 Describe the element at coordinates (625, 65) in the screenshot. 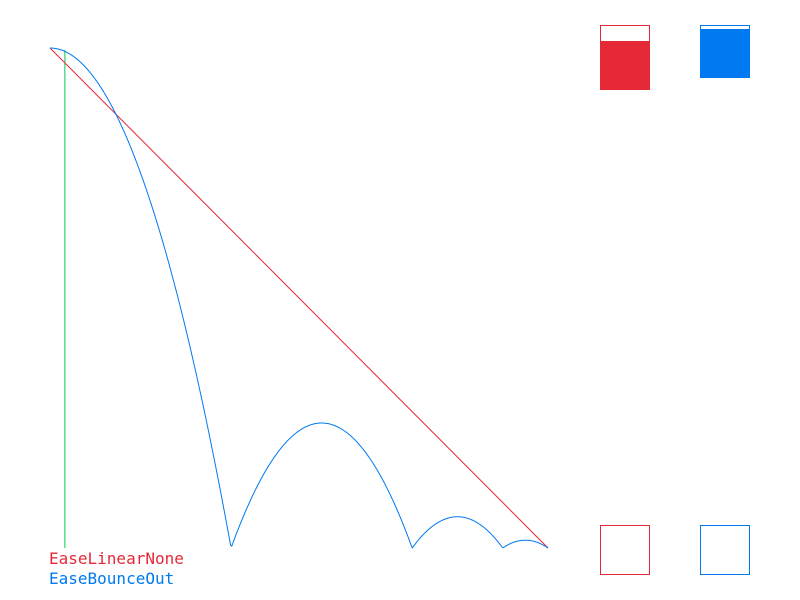

I see `linear-box-animated-fill` at that location.